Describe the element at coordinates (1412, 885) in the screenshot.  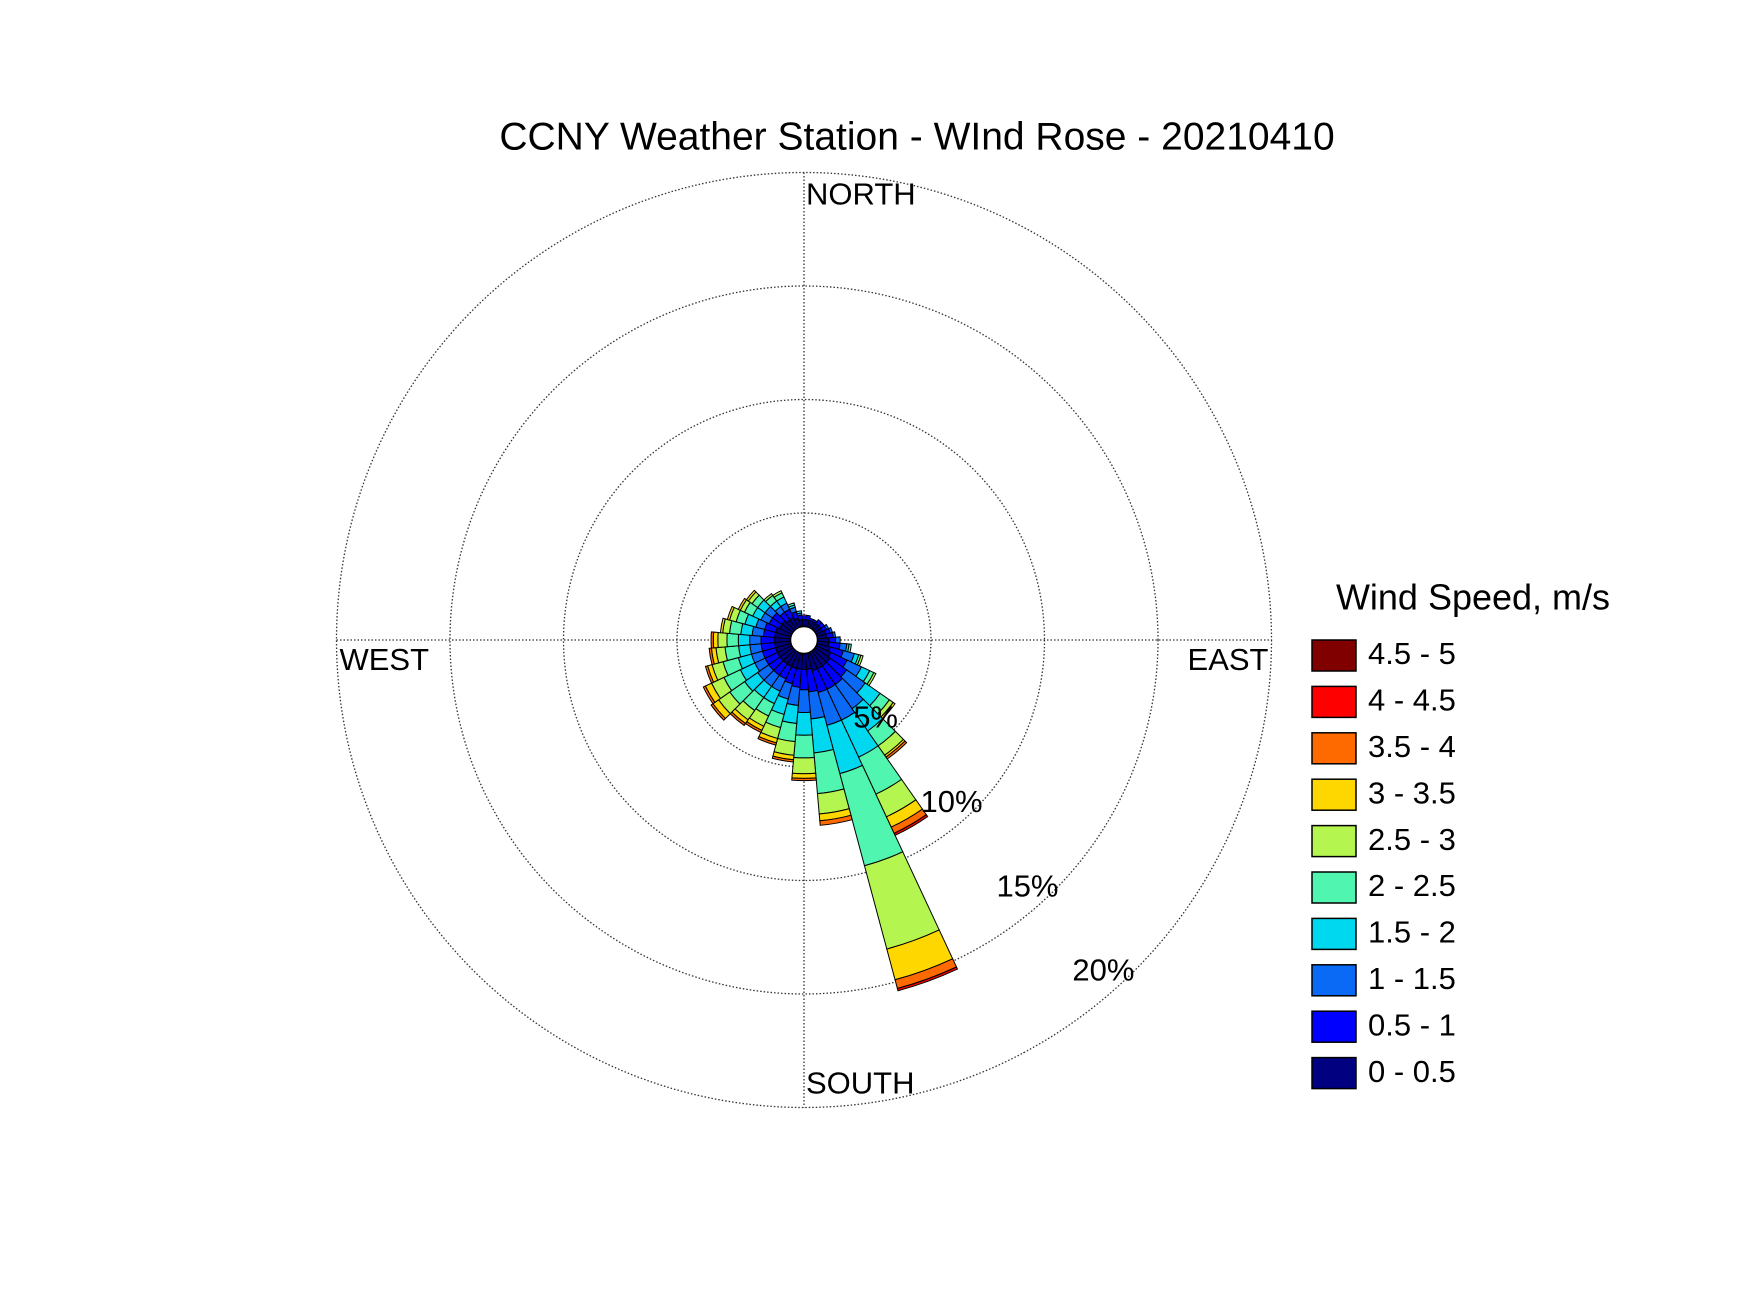
I see `legend-label: 2 - 2.5` at that location.